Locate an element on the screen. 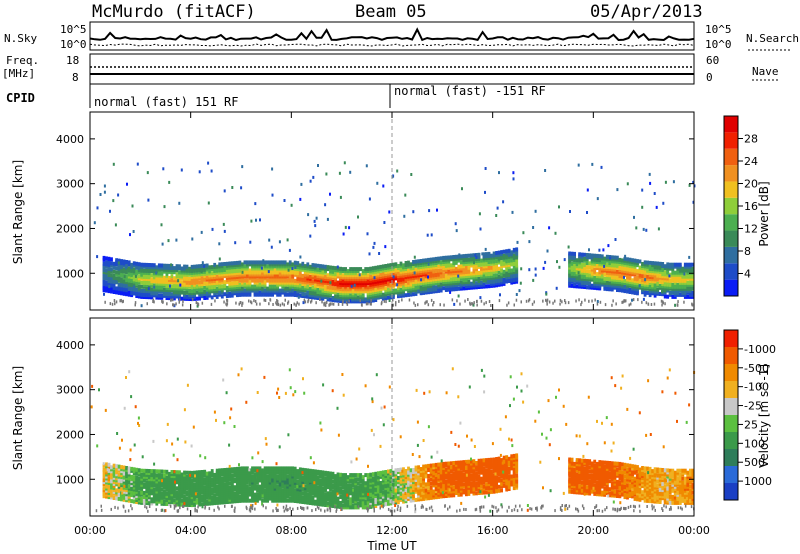  y-tick-label: 1000 is located at coordinates (70, 273).